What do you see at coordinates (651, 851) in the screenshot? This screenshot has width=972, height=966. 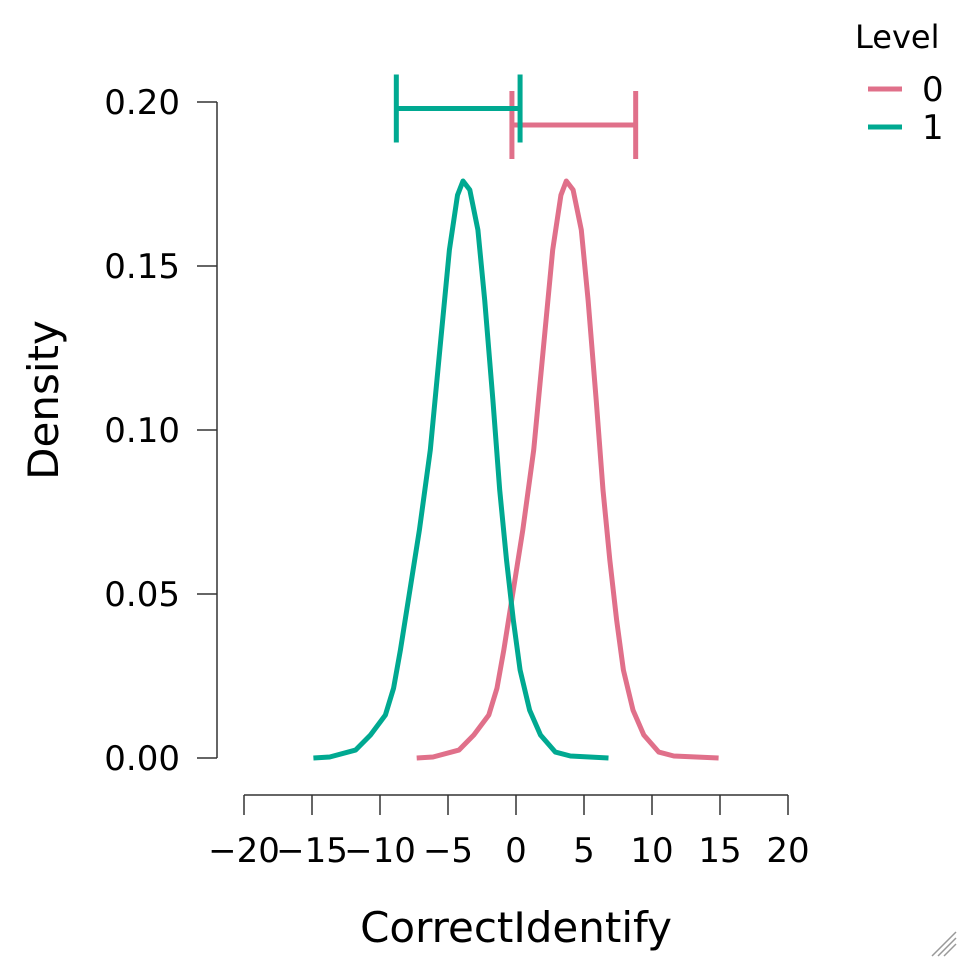 I see `x-tick-label: 10` at bounding box center [651, 851].